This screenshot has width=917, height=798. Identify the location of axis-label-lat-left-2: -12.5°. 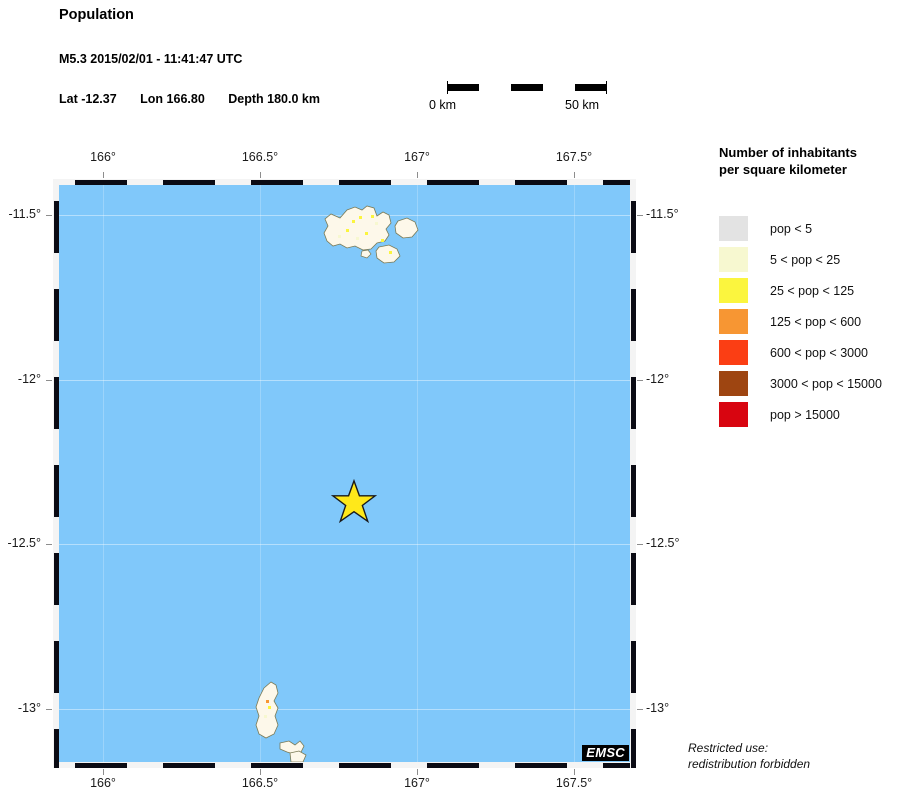
(24, 543).